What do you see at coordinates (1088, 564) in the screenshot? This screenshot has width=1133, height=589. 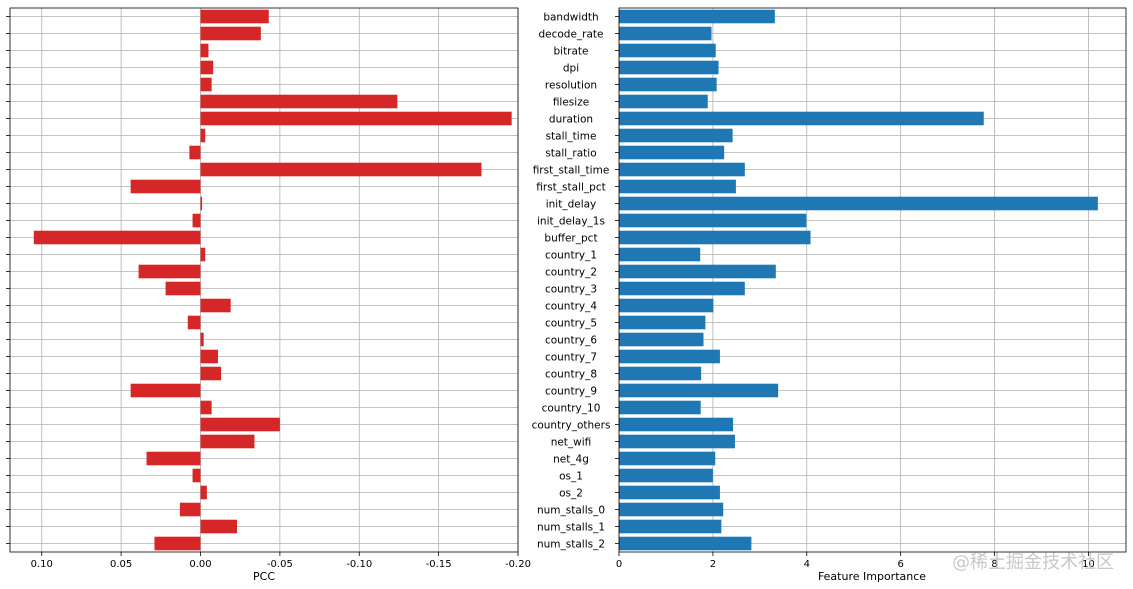 I see `x-tick-label: 10` at bounding box center [1088, 564].